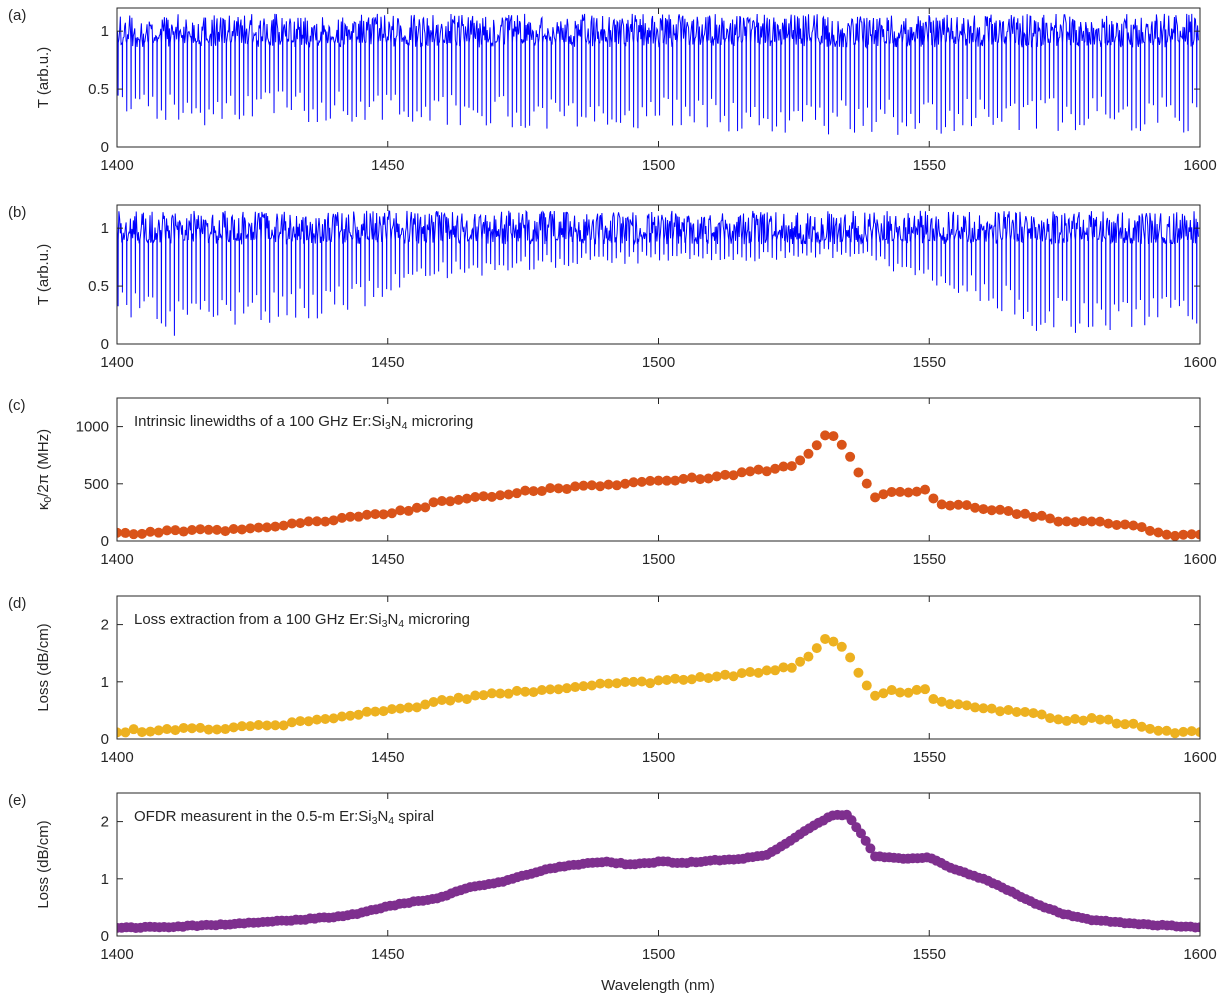 Image resolution: width=1219 pixels, height=998 pixels. I want to click on panel-label: (d), so click(17, 603).